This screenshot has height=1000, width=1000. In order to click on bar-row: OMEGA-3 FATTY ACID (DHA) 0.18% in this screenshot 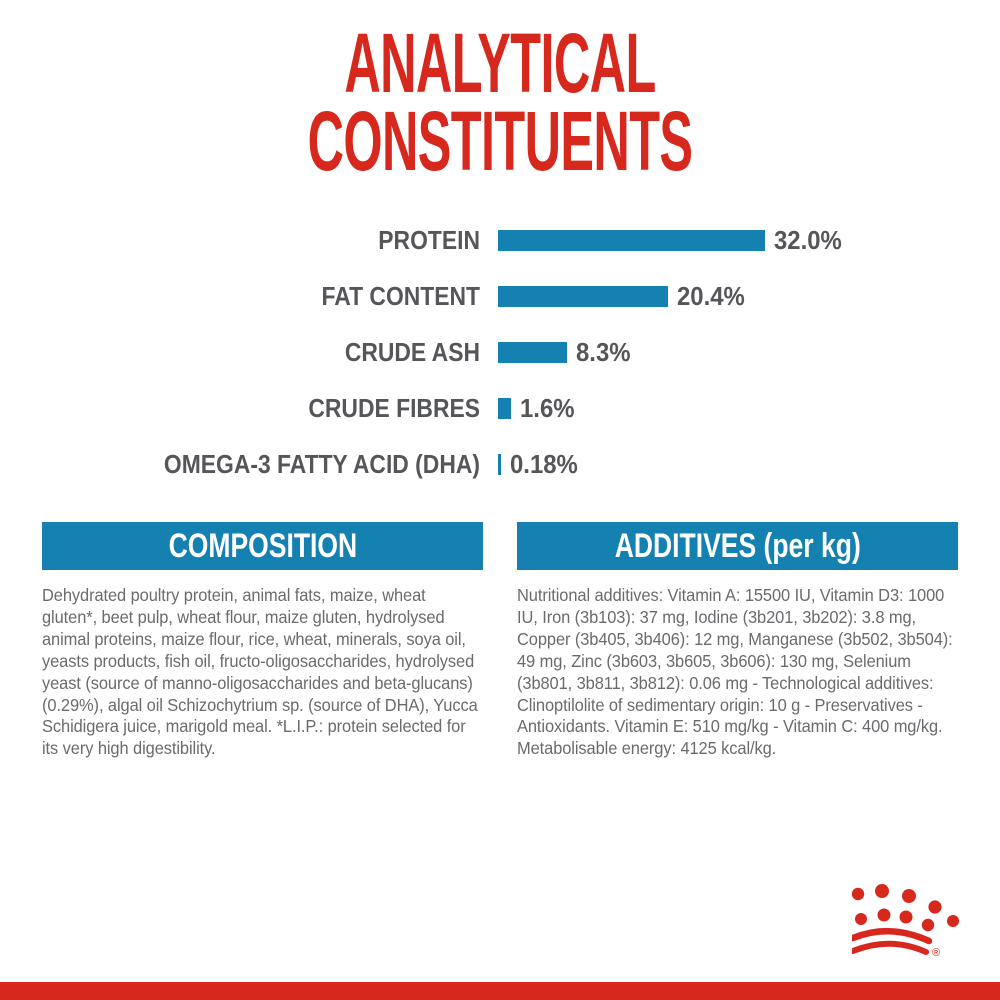, I will do `click(500, 464)`.